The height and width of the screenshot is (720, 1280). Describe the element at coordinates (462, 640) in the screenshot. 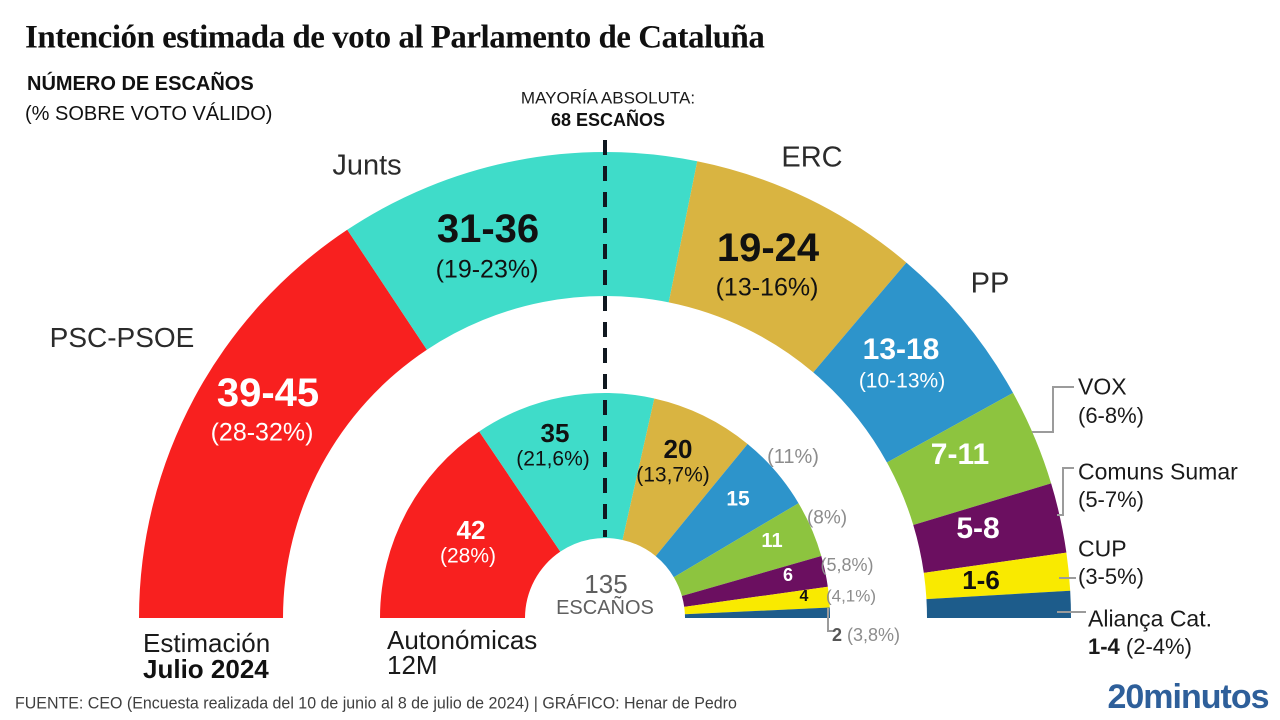

I see `legend-inner-line1: Autonómicas` at that location.